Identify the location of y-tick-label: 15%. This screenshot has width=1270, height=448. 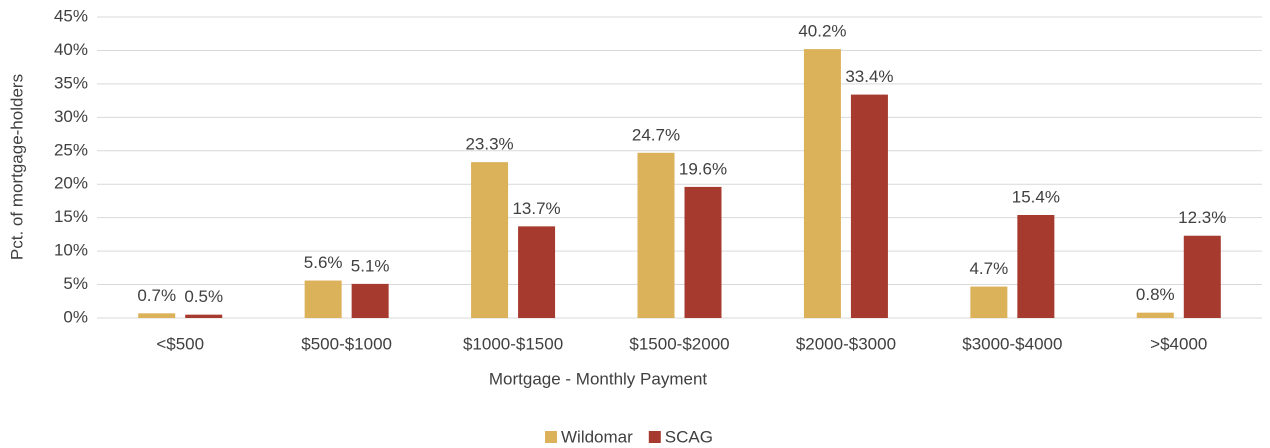
(71, 216).